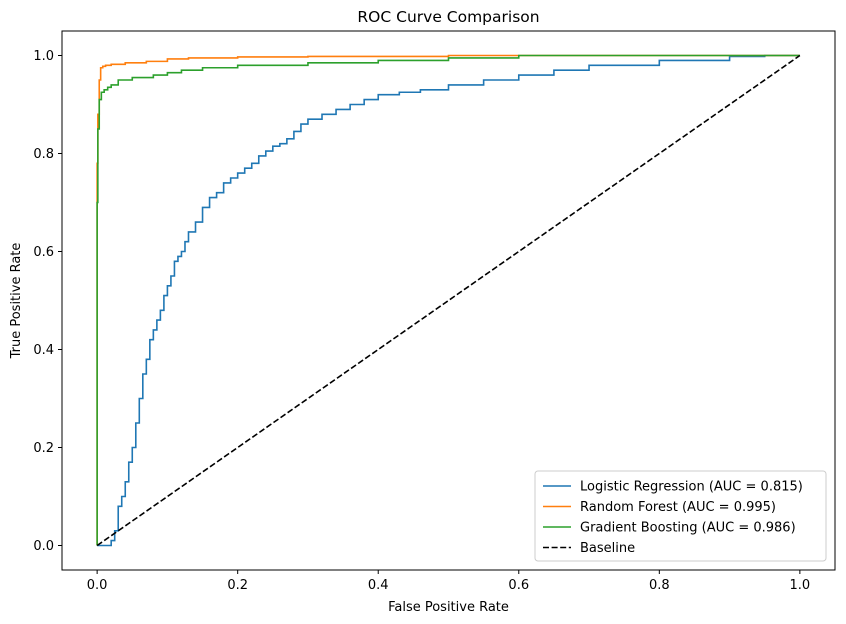 Image resolution: width=846 pixels, height=624 pixels. Describe the element at coordinates (43, 252) in the screenshot. I see `y-tick-label: 0.6` at that location.